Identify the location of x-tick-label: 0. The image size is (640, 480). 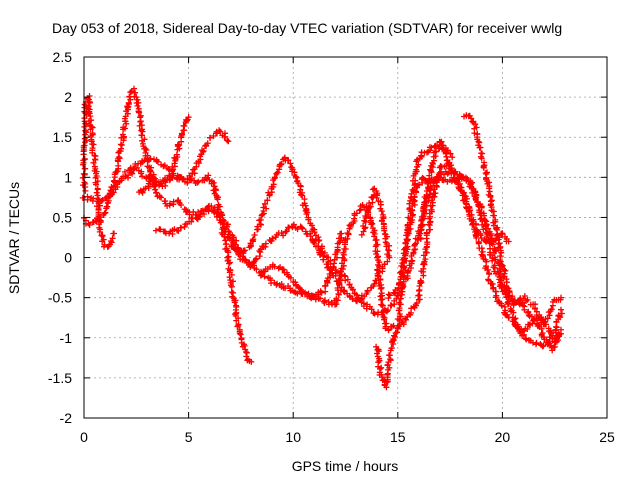
(84, 437).